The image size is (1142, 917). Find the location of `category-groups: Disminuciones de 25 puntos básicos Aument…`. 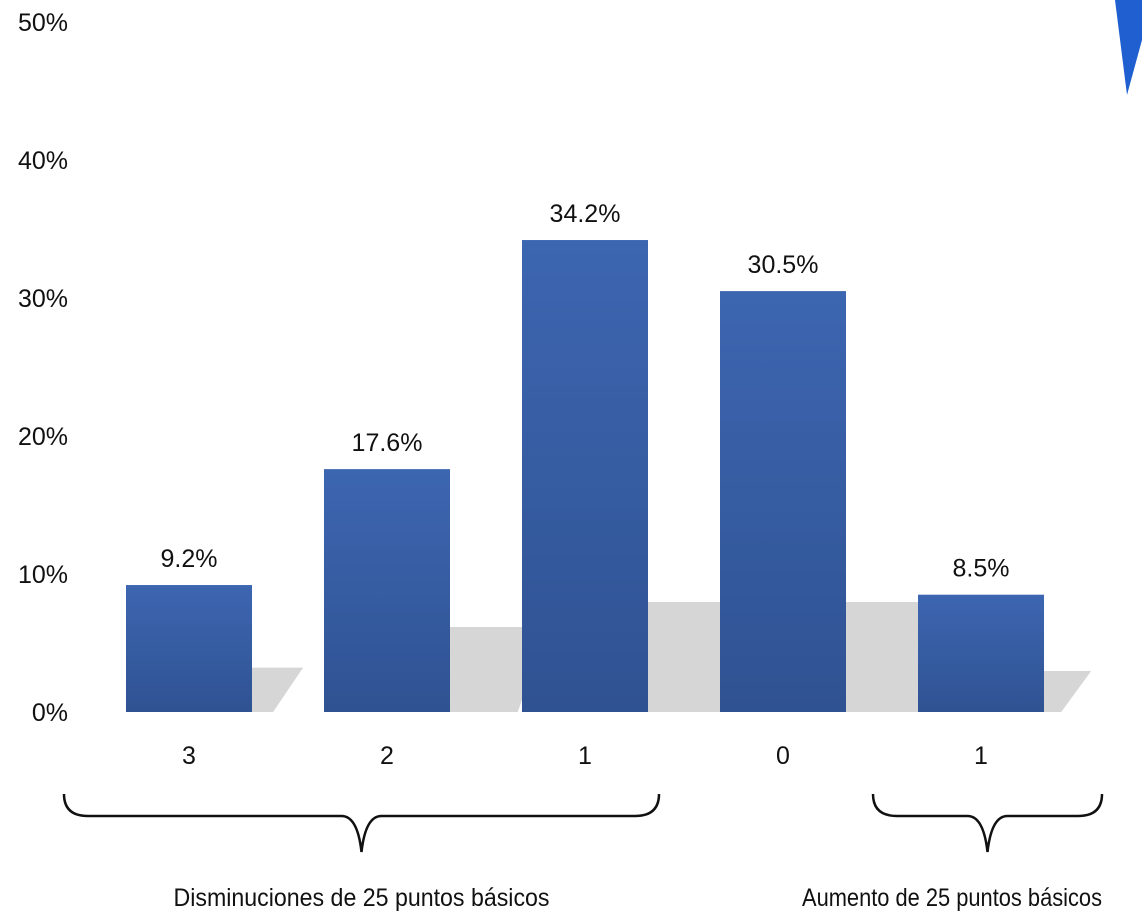

category-groups: Disminuciones de 25 puntos básicos Aument… is located at coordinates (583, 852).